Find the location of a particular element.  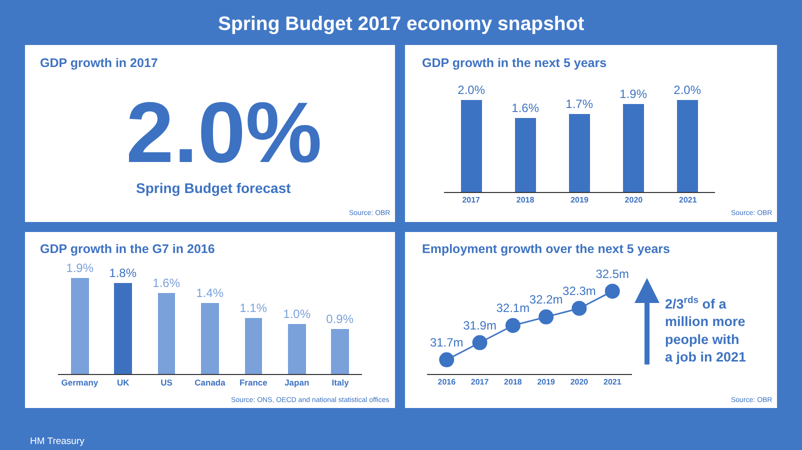

x-tick-label: Canada is located at coordinates (210, 382).